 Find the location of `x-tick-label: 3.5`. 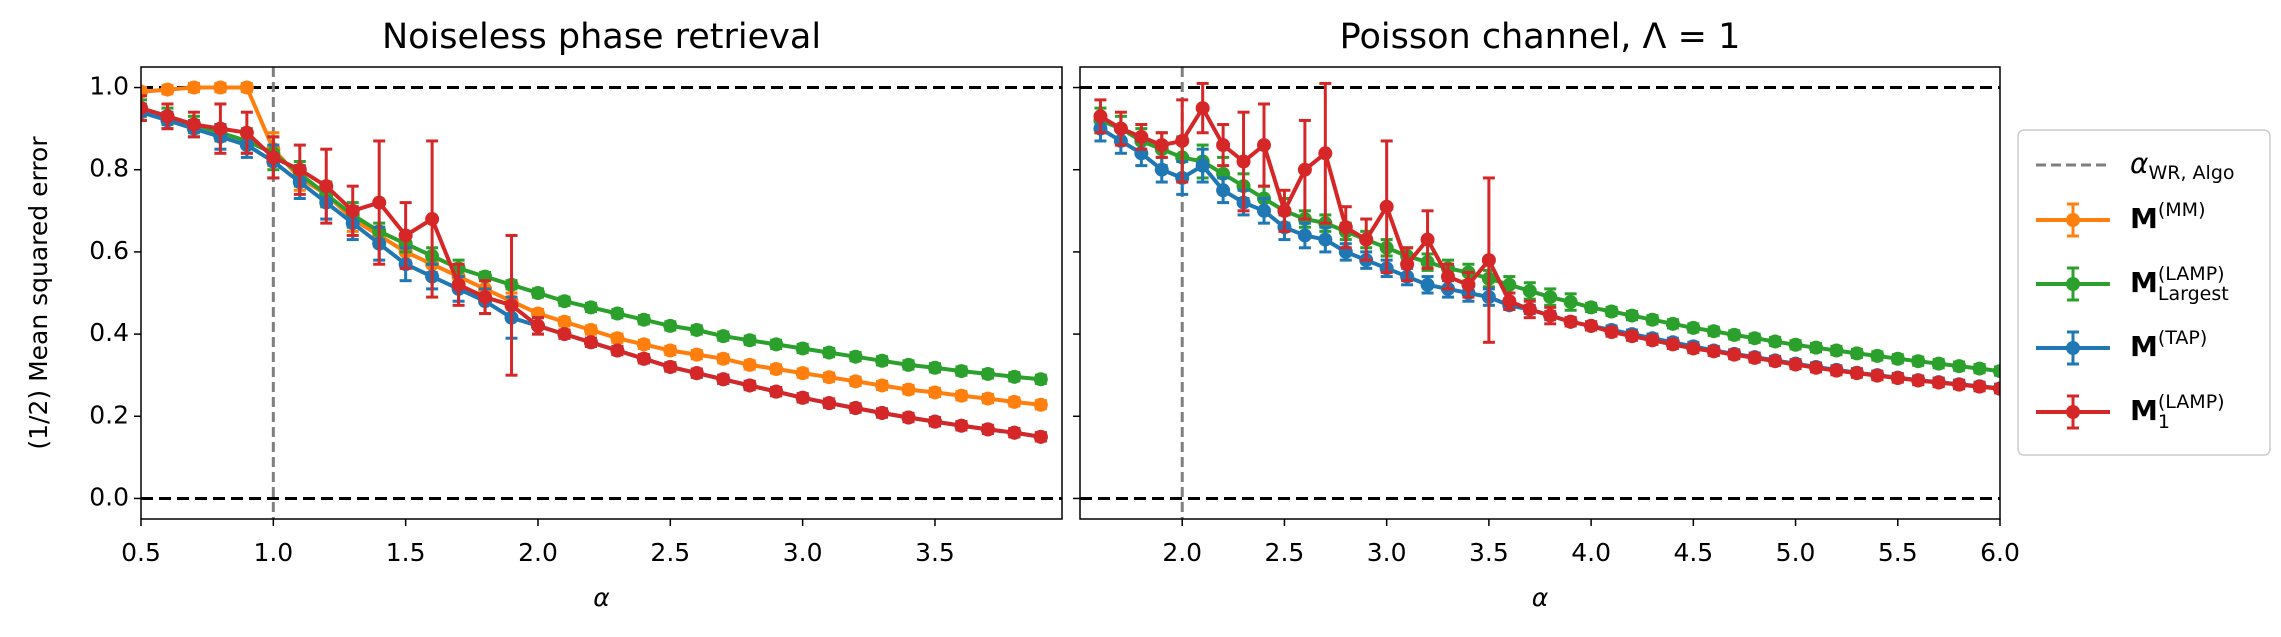

x-tick-label: 3.5 is located at coordinates (935, 552).